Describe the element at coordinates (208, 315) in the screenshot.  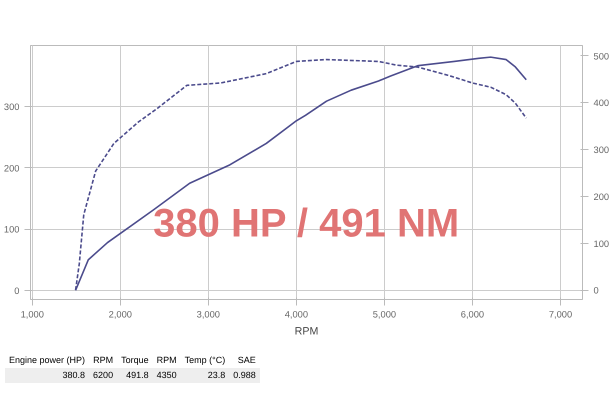
I see `x-tick-label: 3,000` at that location.